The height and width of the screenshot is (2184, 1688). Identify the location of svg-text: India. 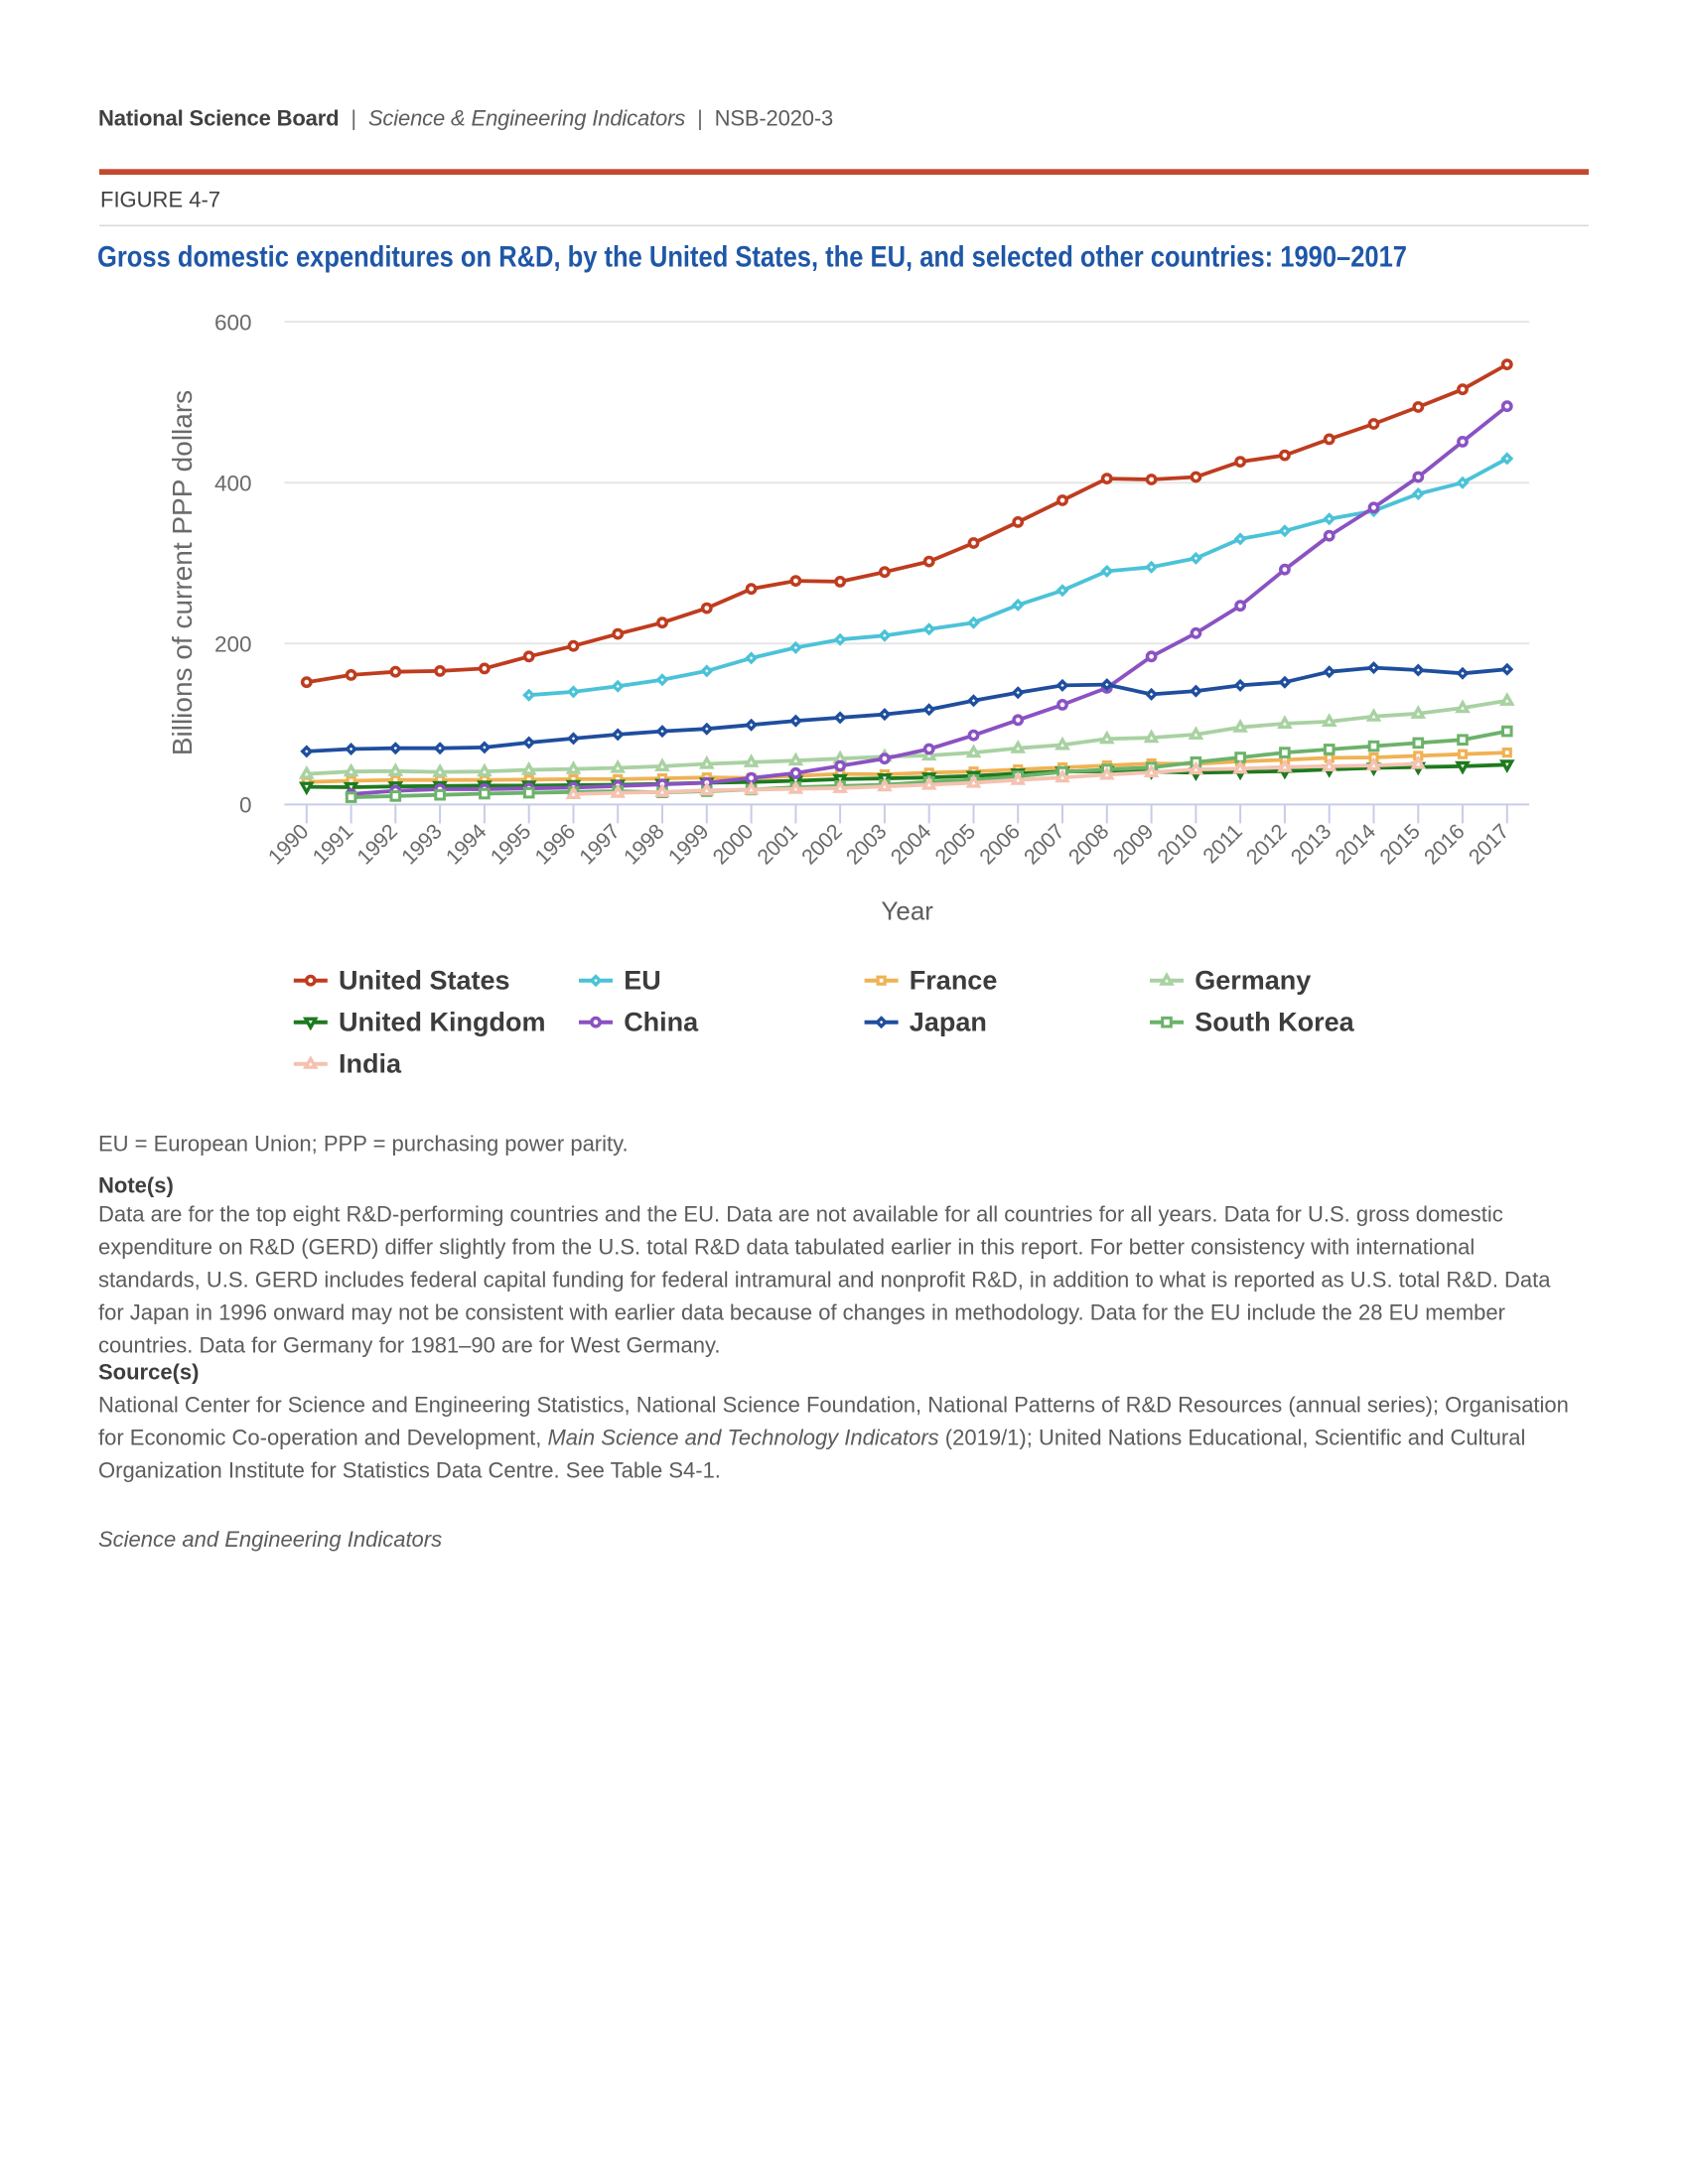
(370, 1064).